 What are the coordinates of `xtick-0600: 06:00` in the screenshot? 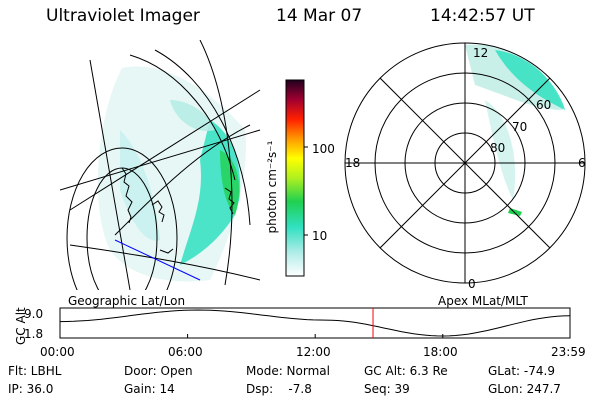 It's located at (185, 352).